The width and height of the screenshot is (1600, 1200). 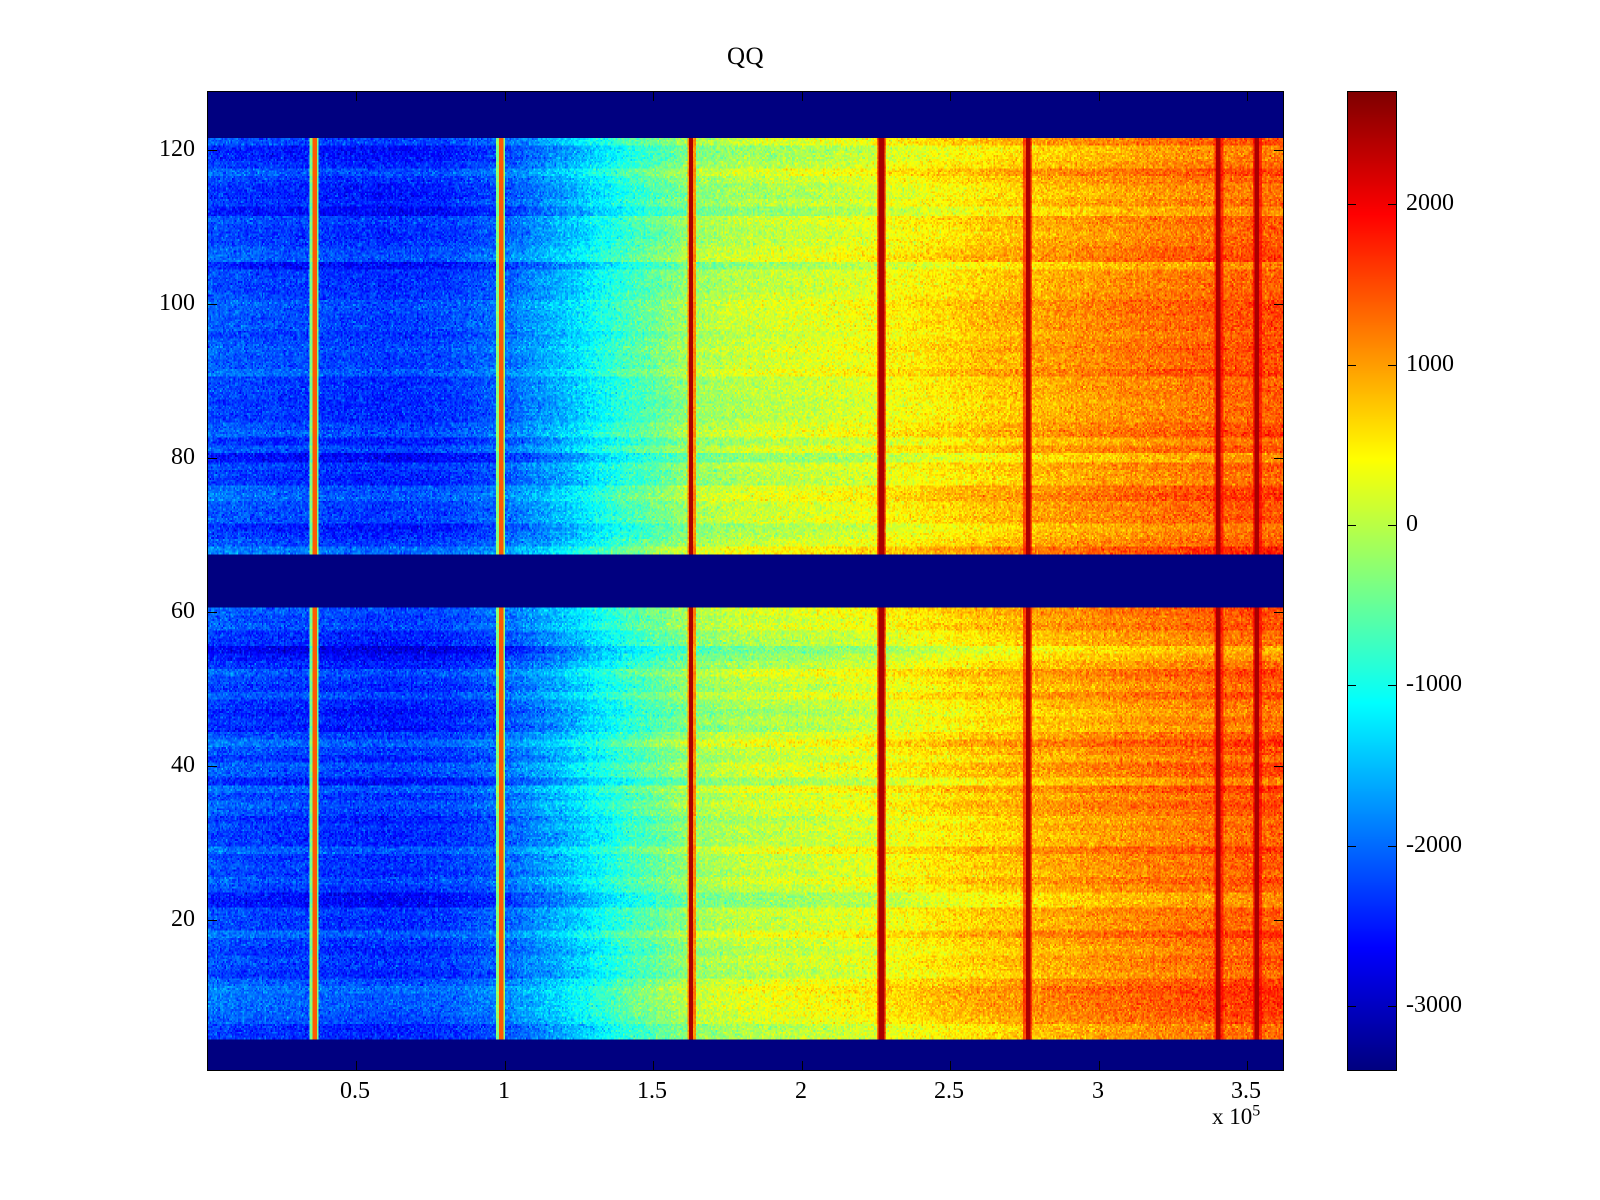 What do you see at coordinates (1430, 364) in the screenshot?
I see `colorbar-tick-label: 1000` at bounding box center [1430, 364].